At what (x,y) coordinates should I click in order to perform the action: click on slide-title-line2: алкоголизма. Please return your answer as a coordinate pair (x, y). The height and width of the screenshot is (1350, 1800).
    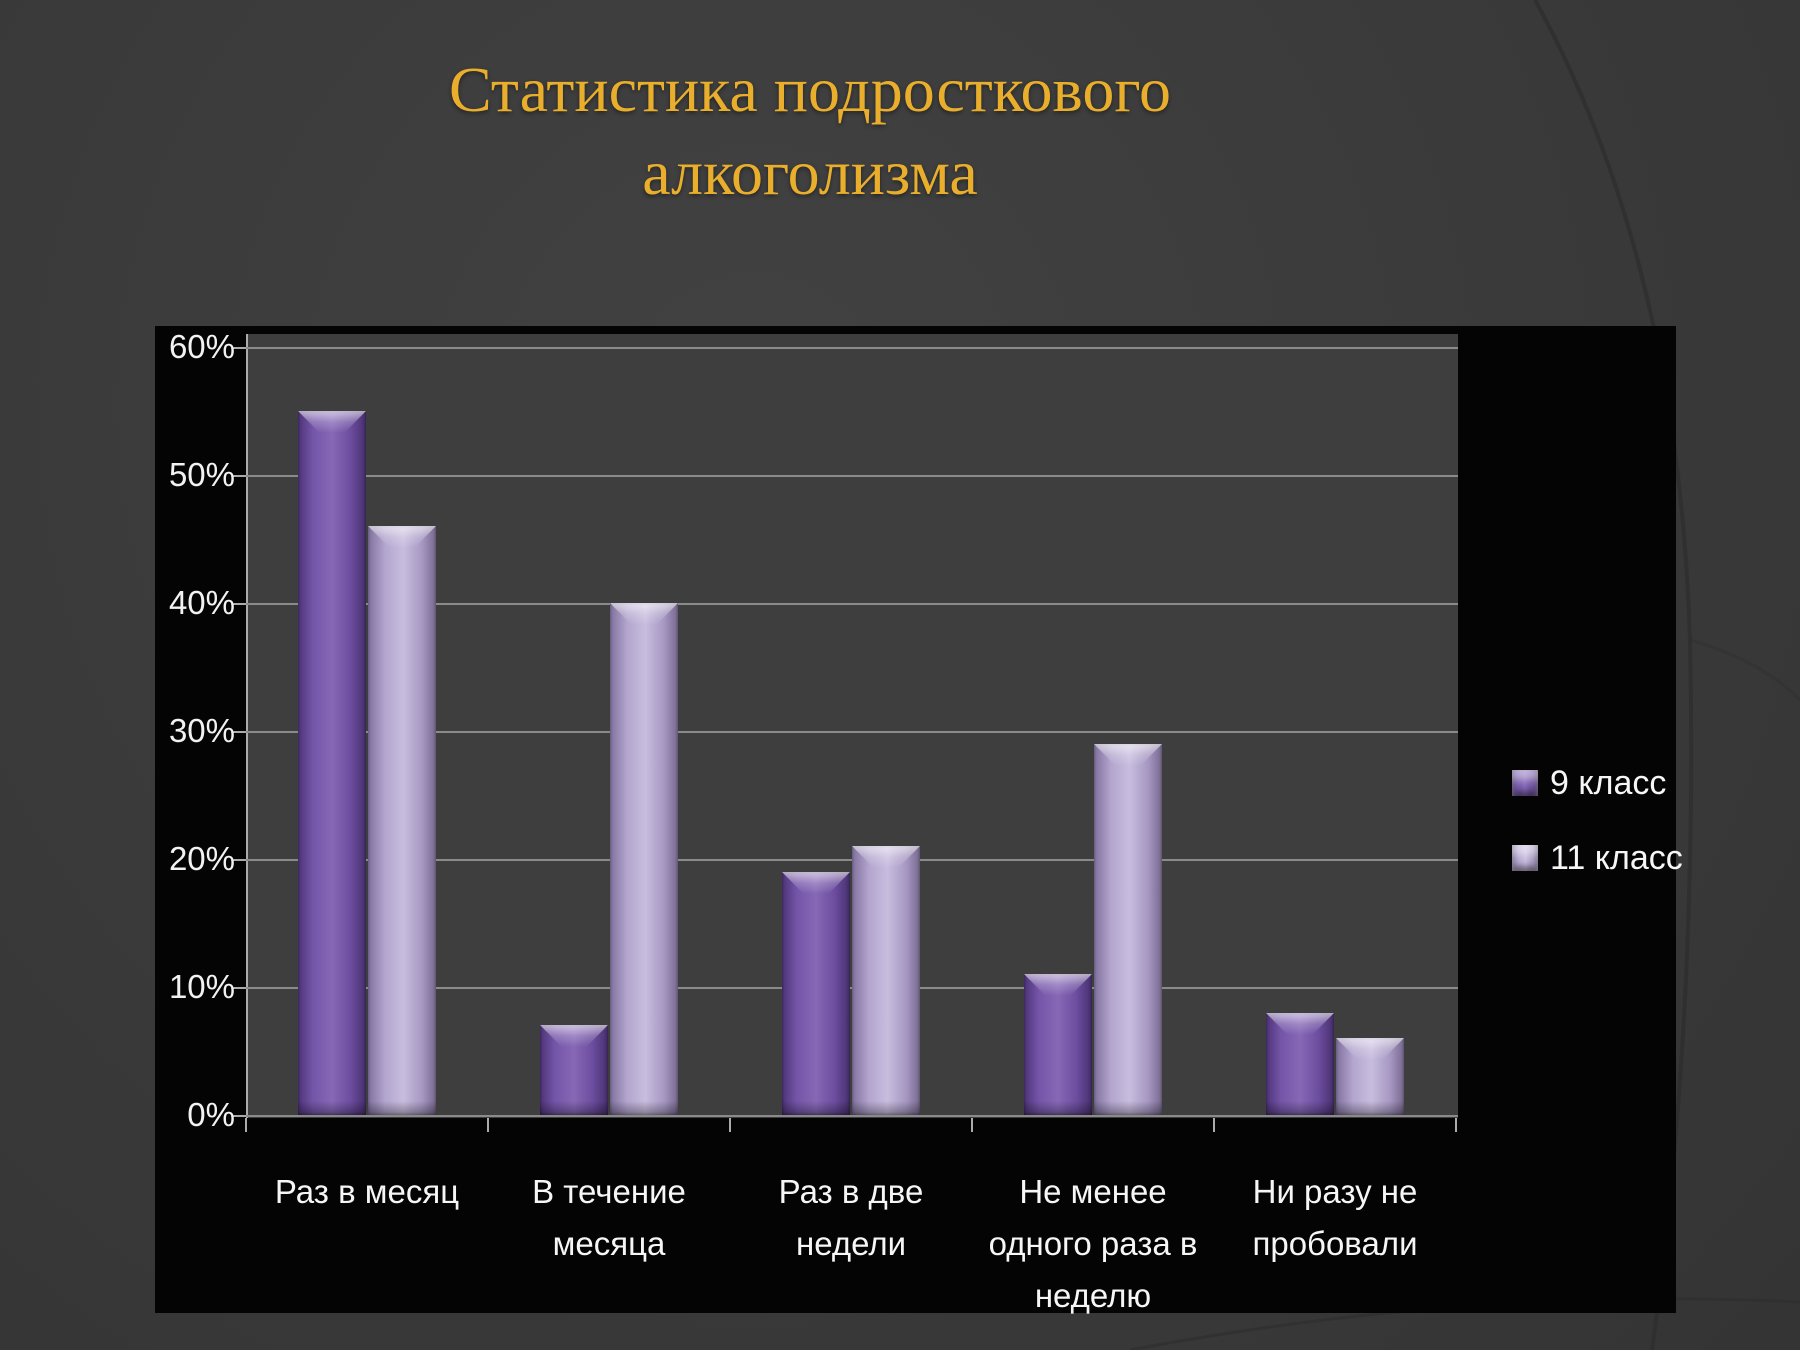
    Looking at the image, I should click on (810, 172).